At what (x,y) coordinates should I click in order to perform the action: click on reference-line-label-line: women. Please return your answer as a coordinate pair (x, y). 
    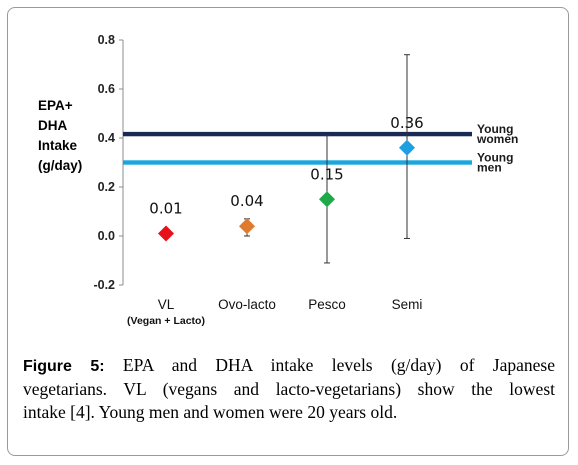
    Looking at the image, I should click on (497, 139).